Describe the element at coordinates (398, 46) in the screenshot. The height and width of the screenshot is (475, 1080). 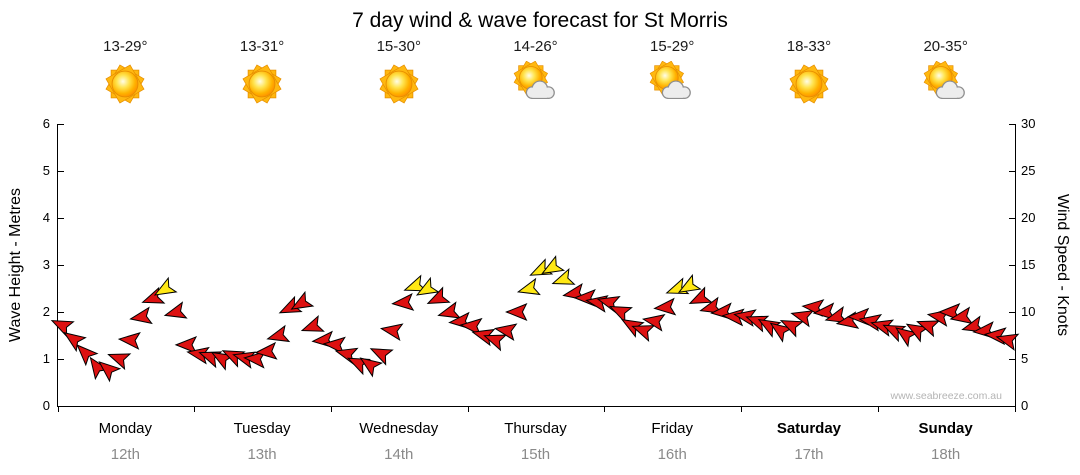
I see `day-temp-label: 15-30°` at that location.